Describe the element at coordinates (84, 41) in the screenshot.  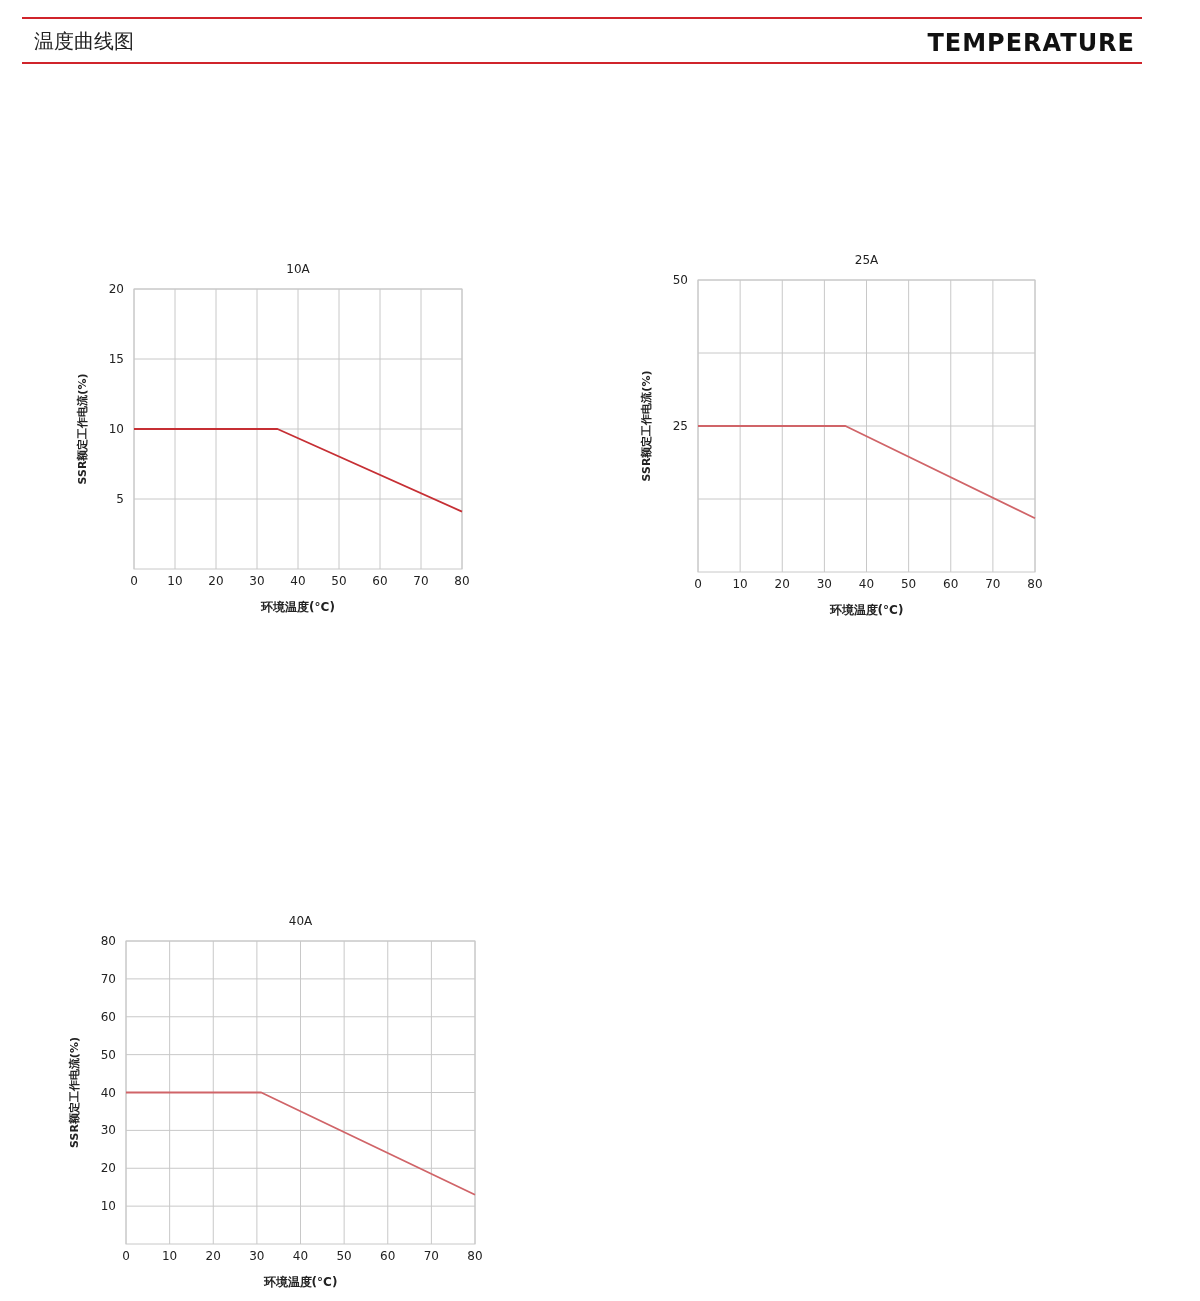
I see `text: 温度曲线图` at that location.